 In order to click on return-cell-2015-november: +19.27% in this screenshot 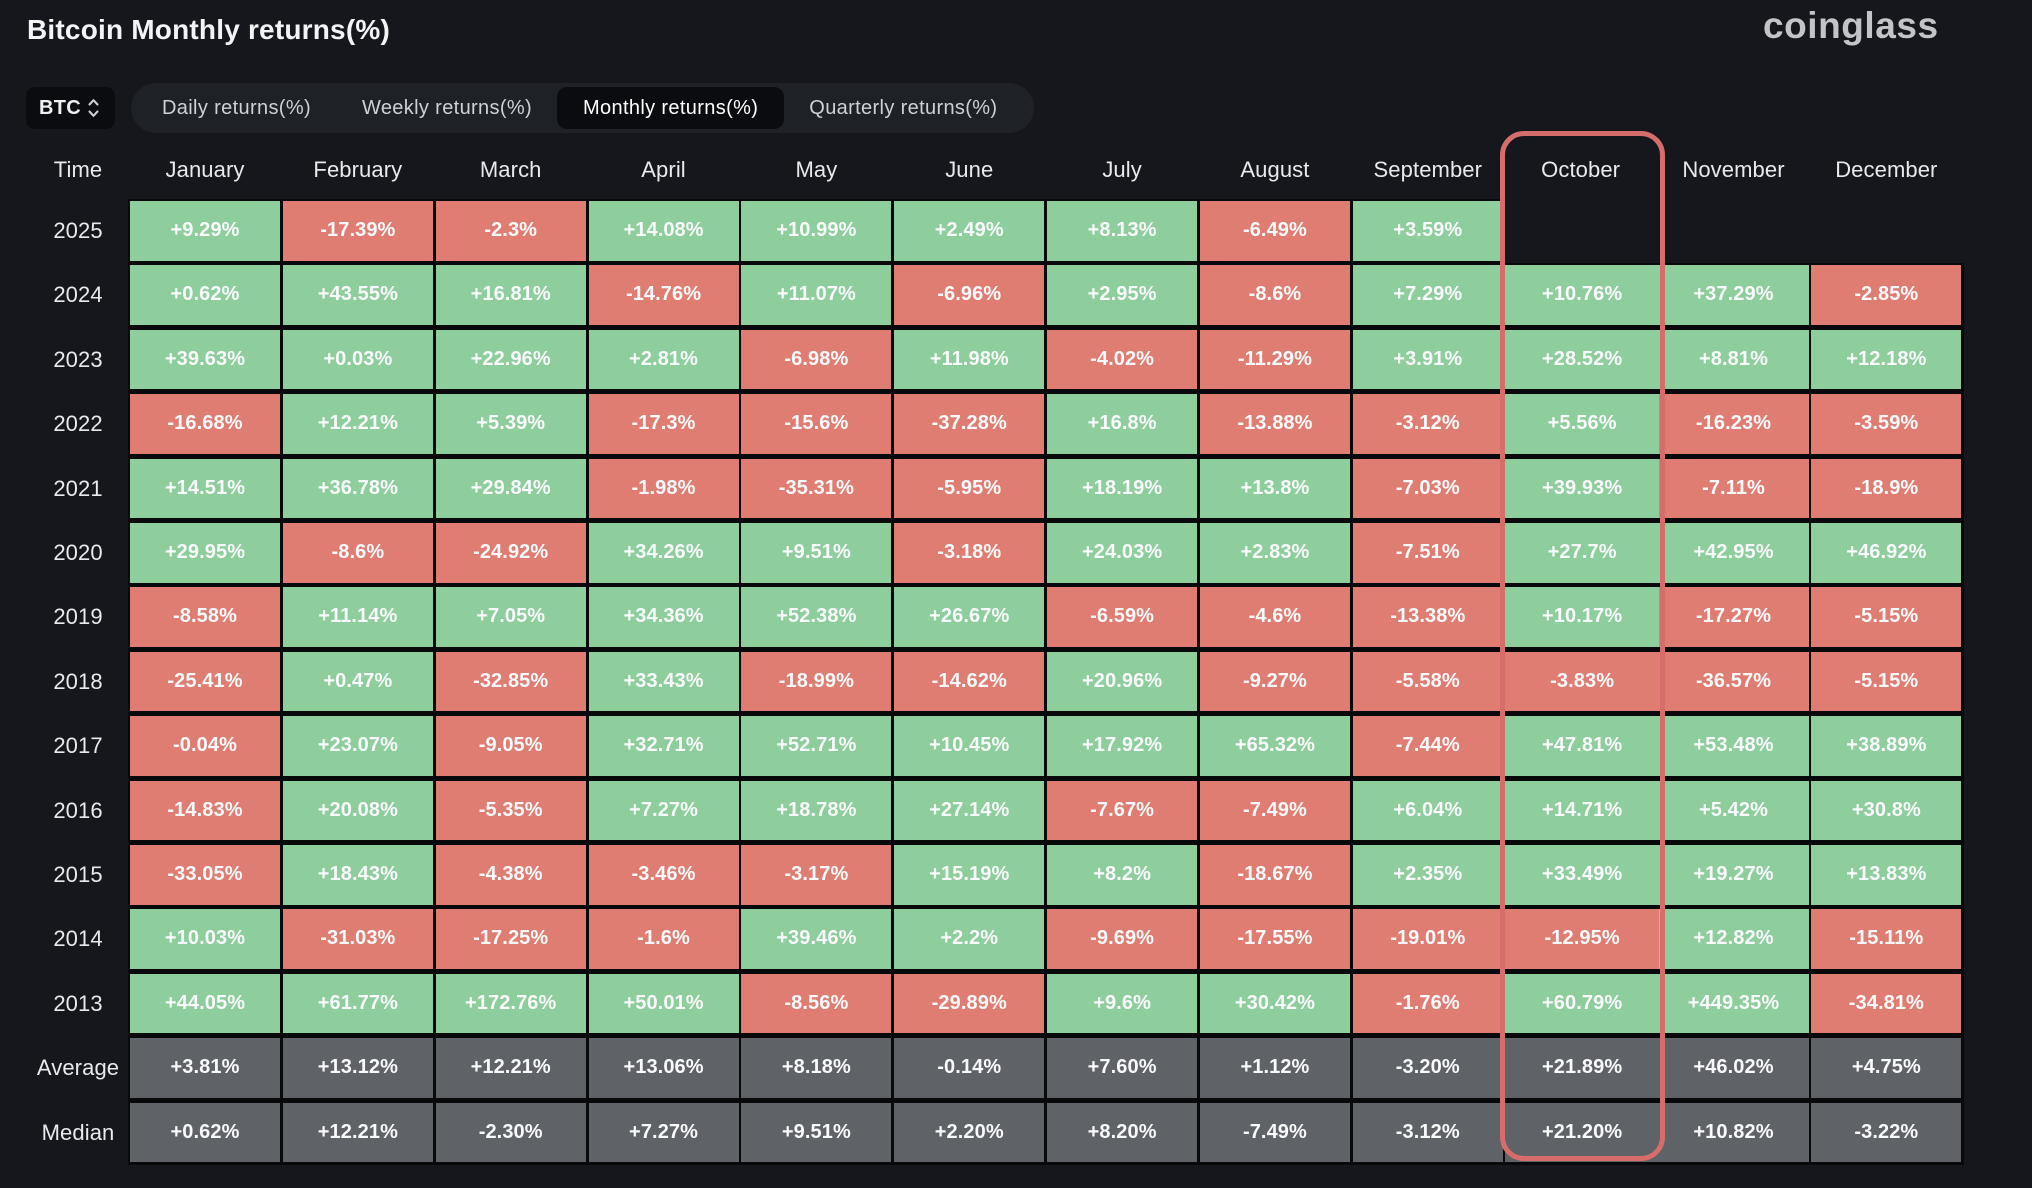, I will do `click(1733, 875)`.